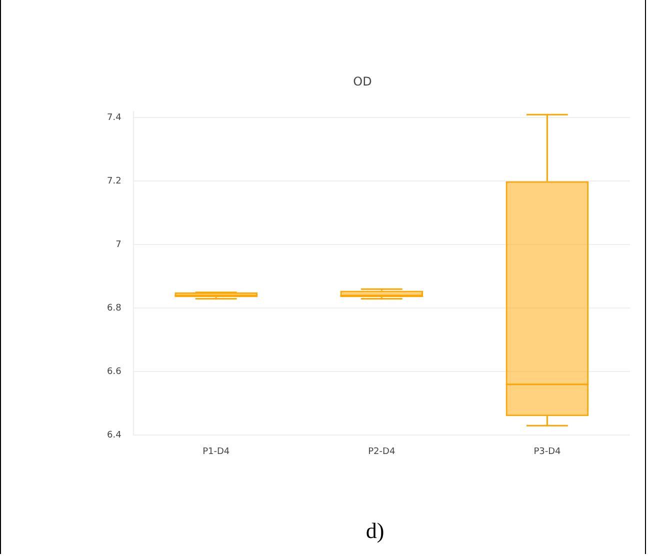  I want to click on x-tick-label: P3-D4, so click(548, 451).